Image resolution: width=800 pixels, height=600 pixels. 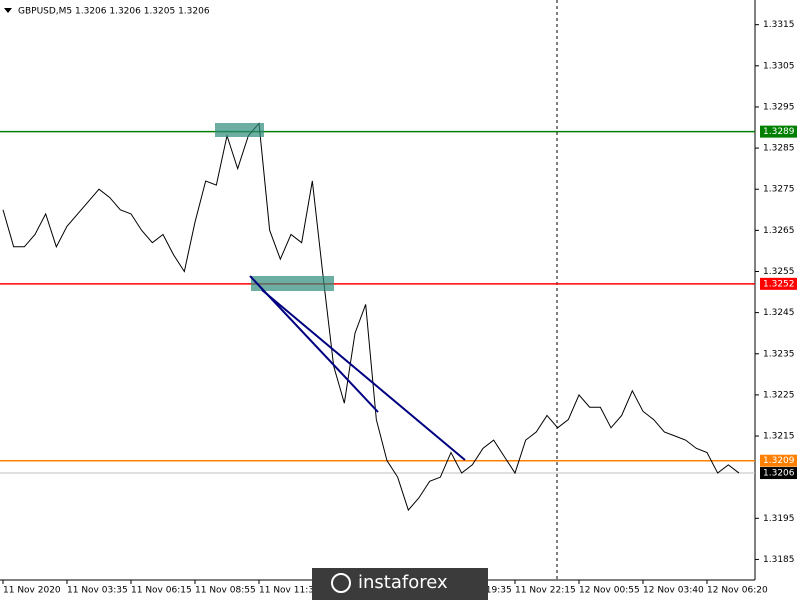 I want to click on watermark-logo, so click(x=341, y=583).